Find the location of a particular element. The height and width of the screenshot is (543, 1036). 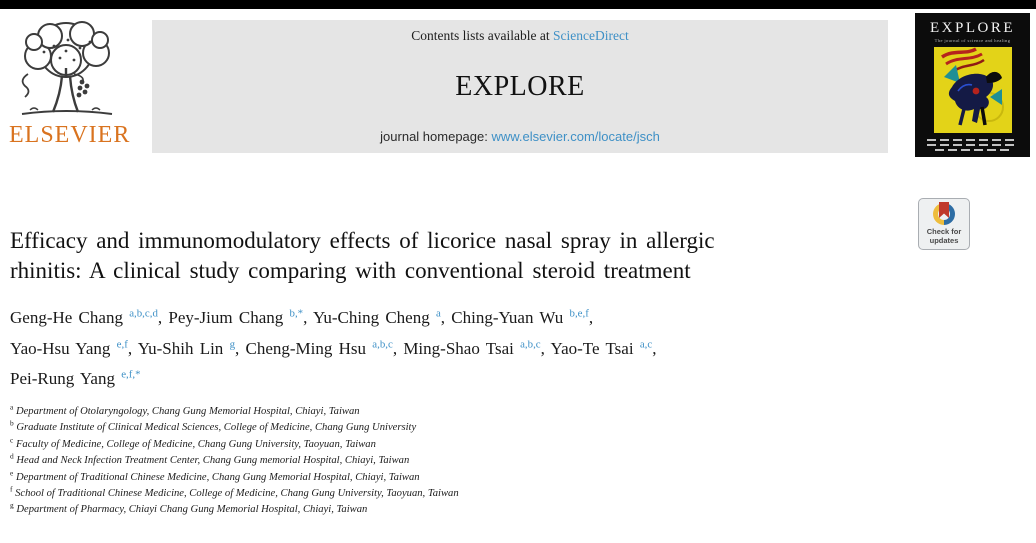

author-name: Ching-Yuan Wu is located at coordinates (510, 317).